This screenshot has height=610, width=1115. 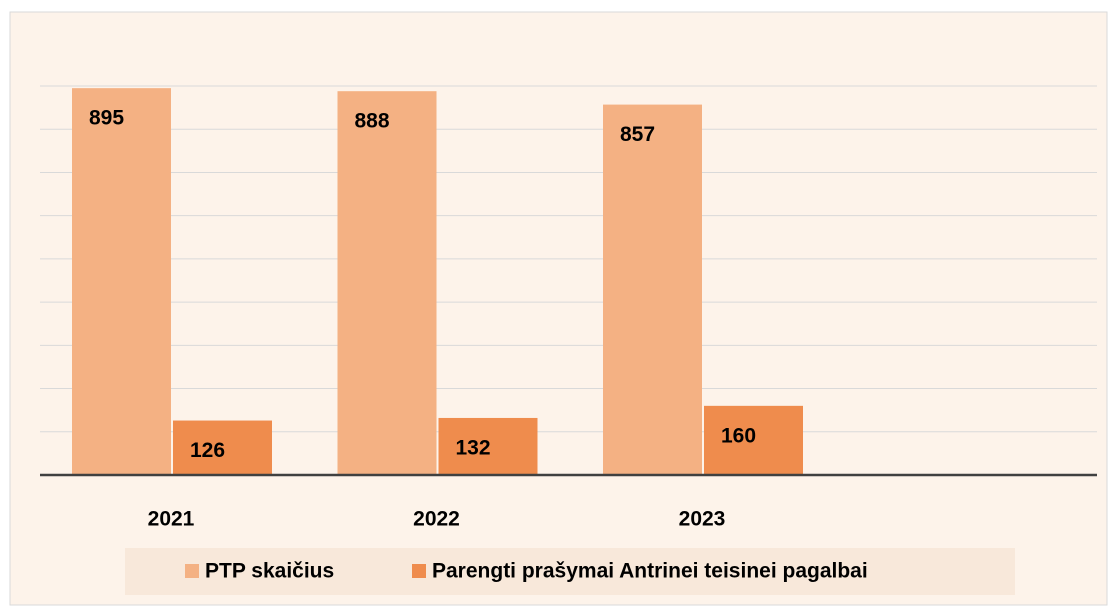 I want to click on x-tick-label: 2023, so click(x=702, y=519).